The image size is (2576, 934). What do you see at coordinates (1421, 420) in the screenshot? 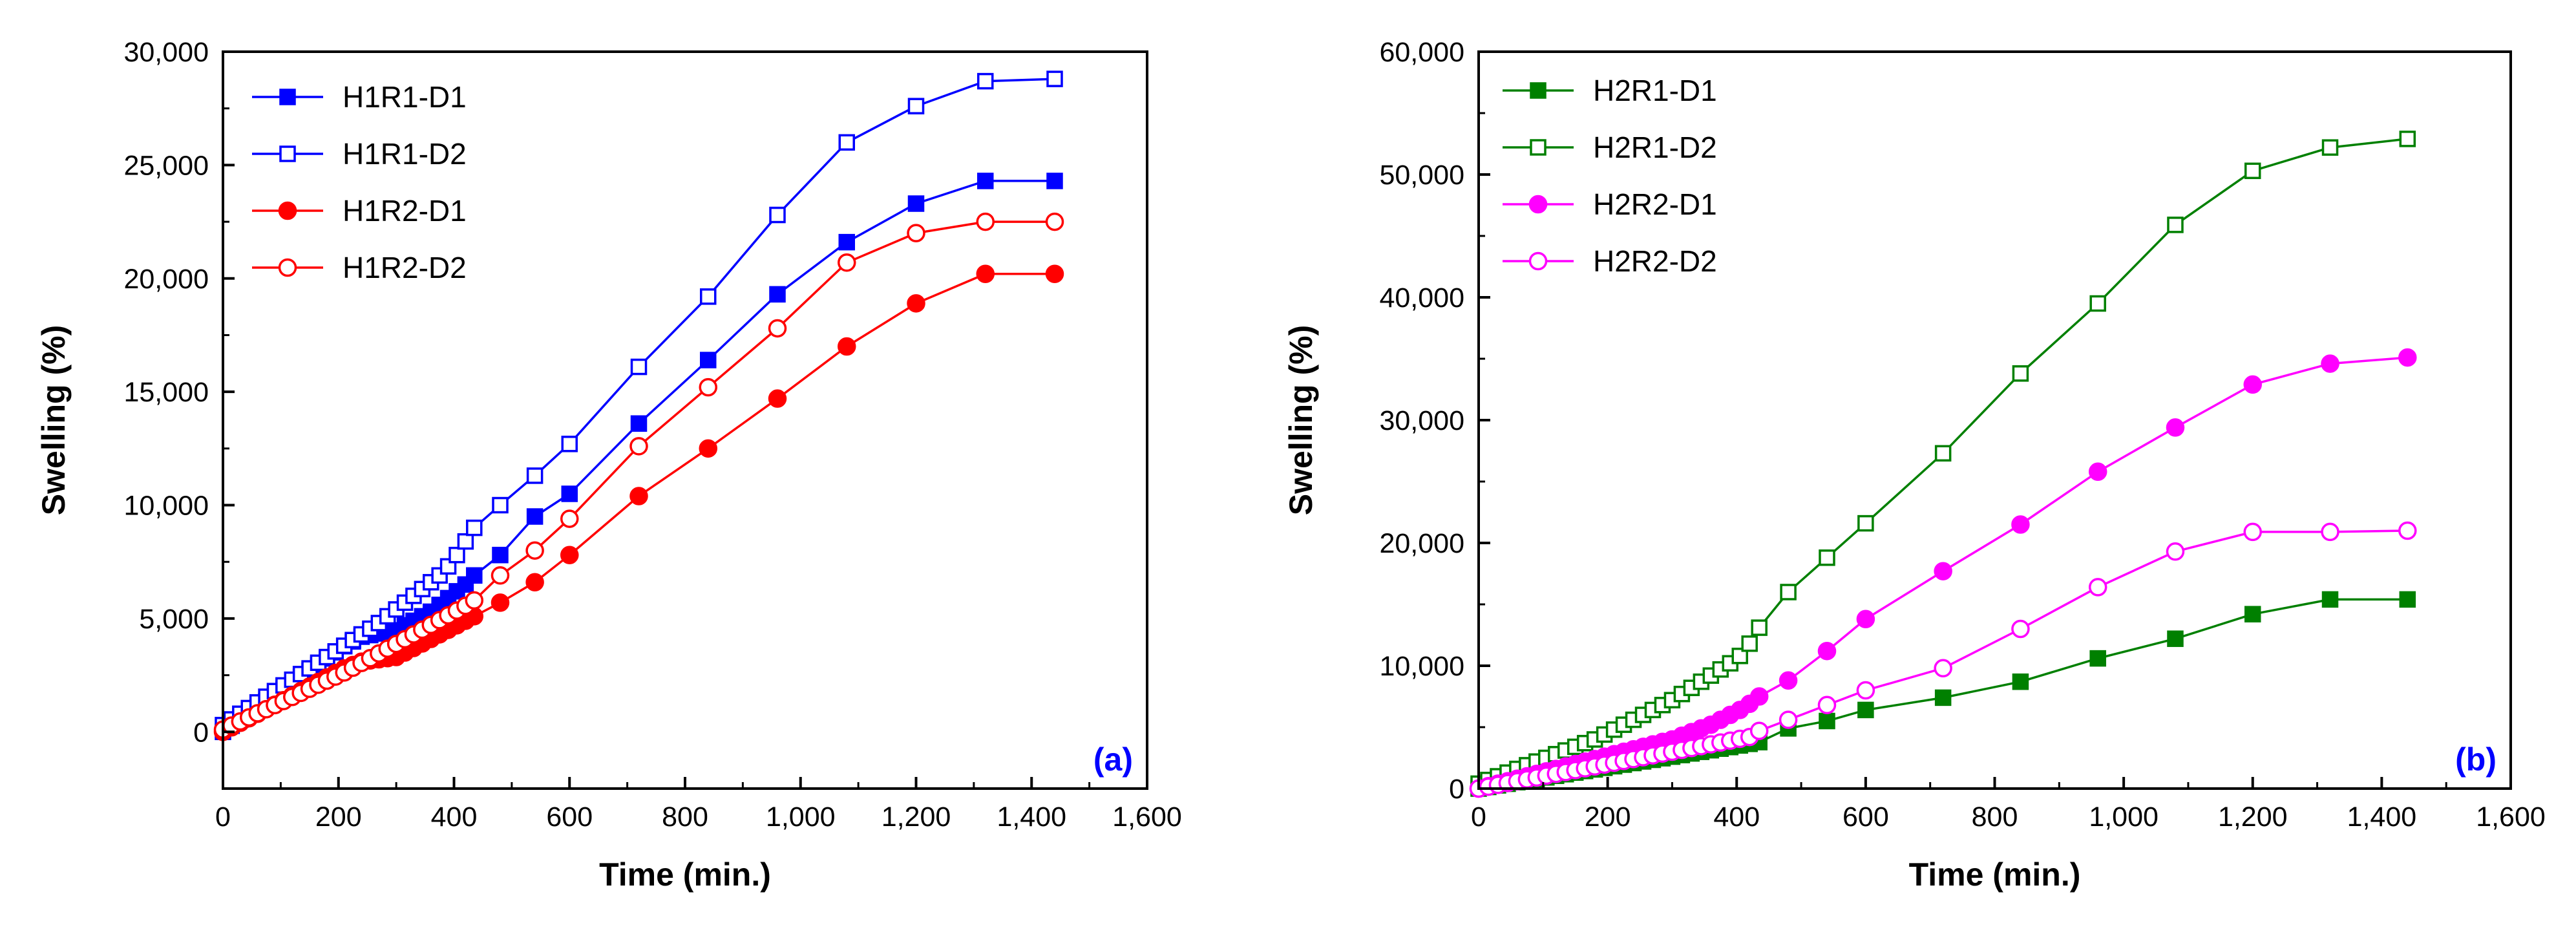
I see `y-tick-label: 30,000` at bounding box center [1421, 420].